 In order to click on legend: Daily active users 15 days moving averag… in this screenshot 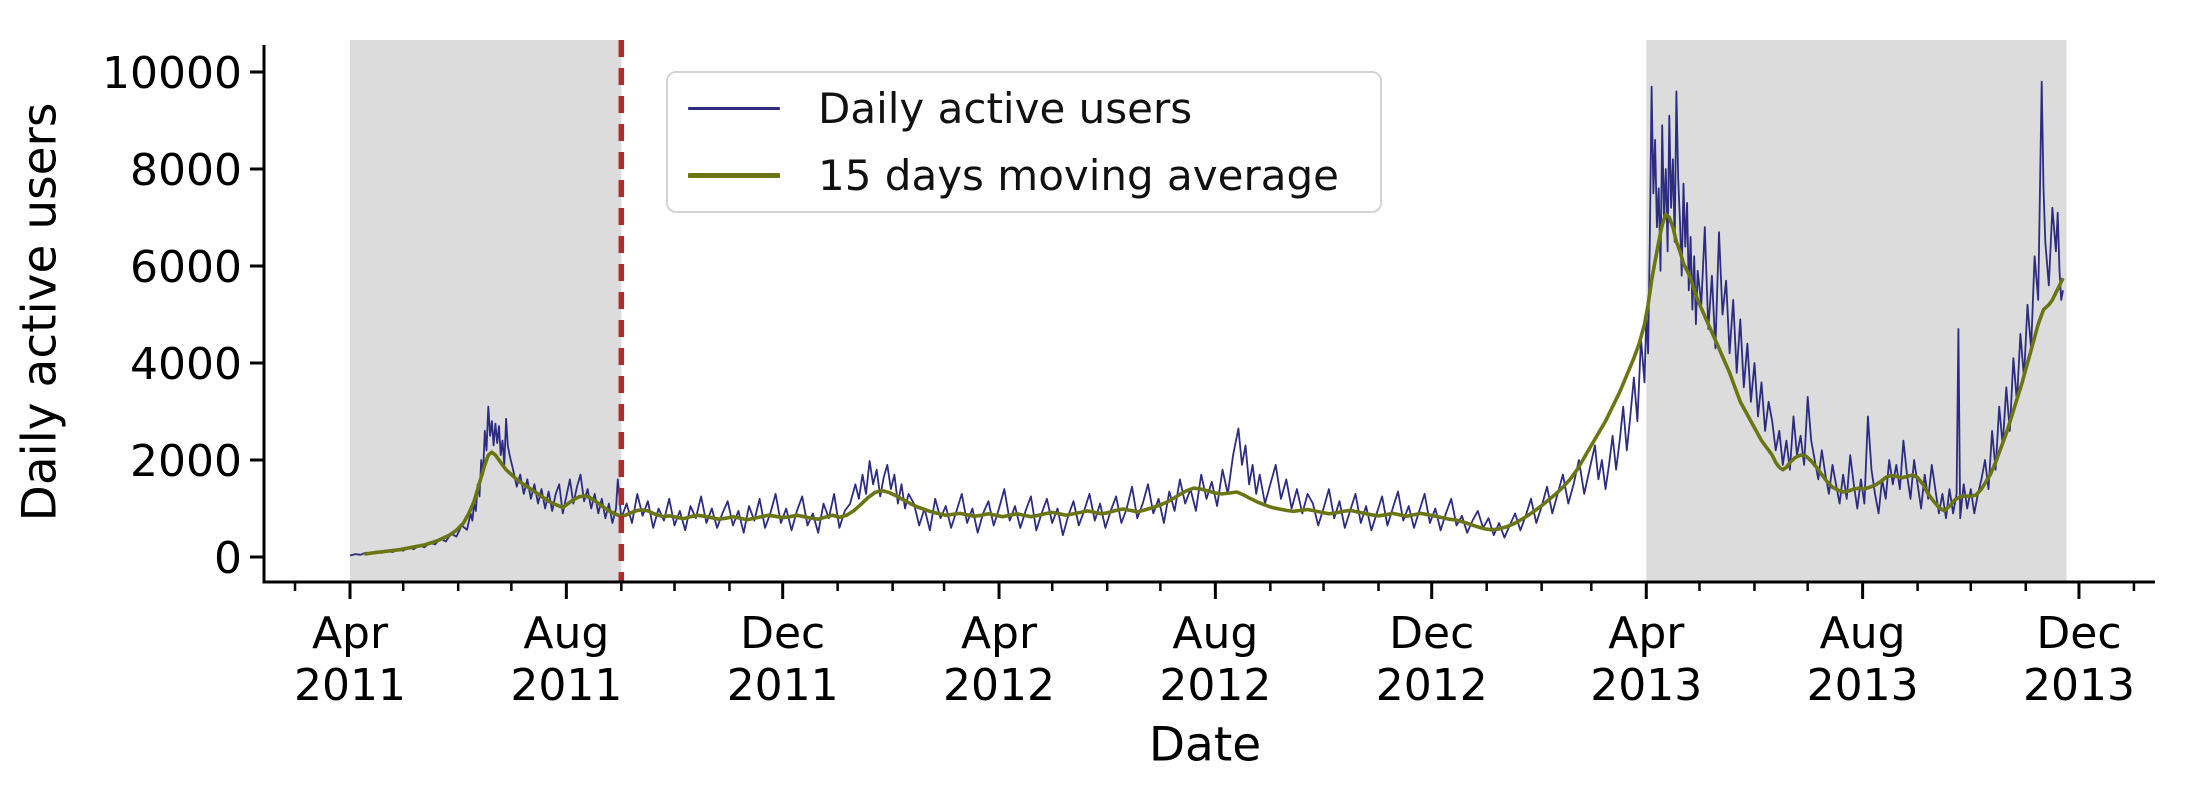, I will do `click(1024, 142)`.